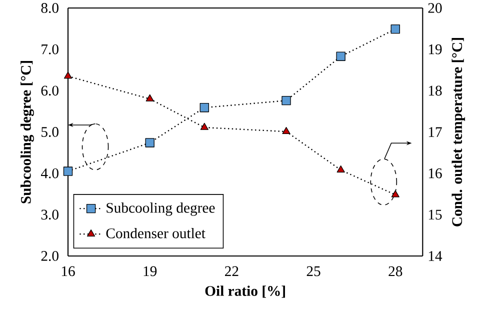  What do you see at coordinates (459, 132) in the screenshot?
I see `y2-axis-title: Cond. outlet temperature [°C]` at bounding box center [459, 132].